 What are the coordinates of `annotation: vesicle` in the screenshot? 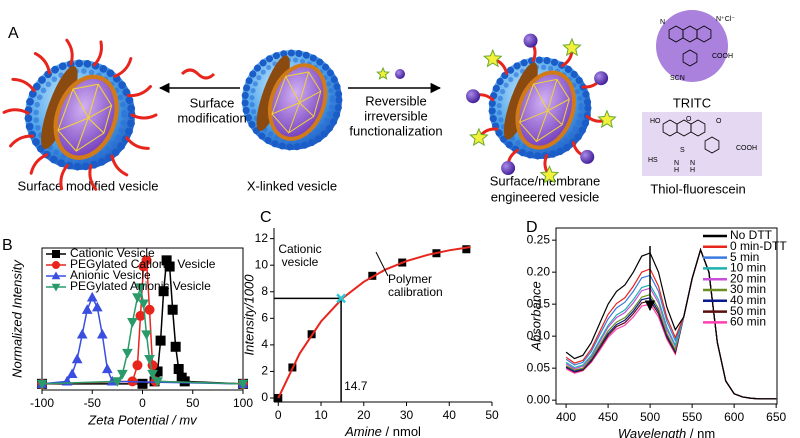 It's located at (300, 262).